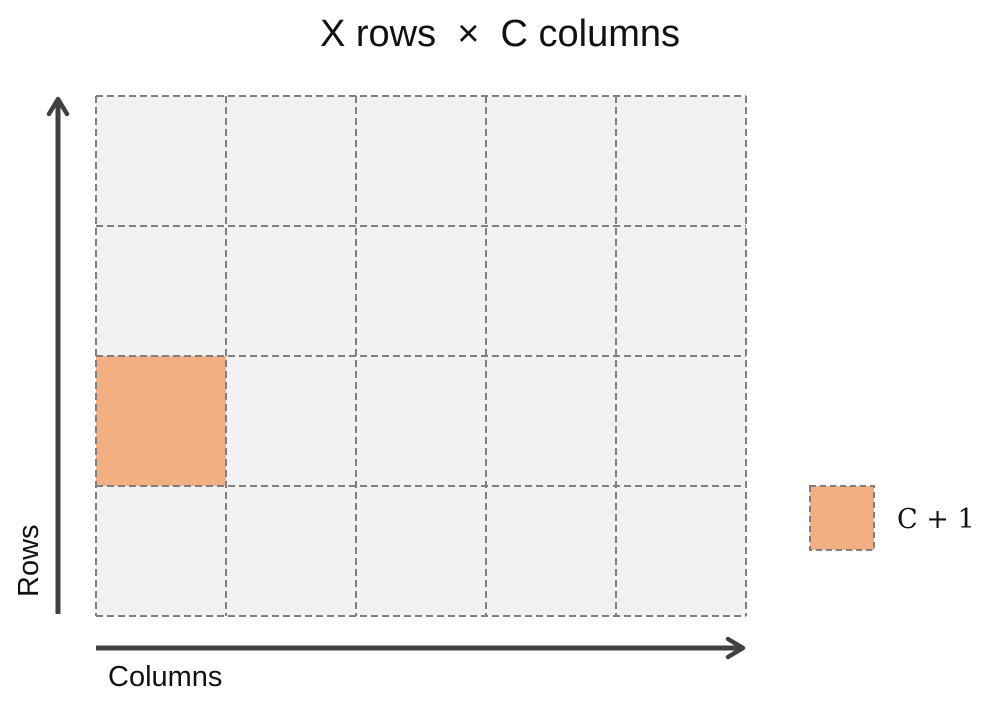 The image size is (985, 704). I want to click on diagram-title: X rows × C columns, so click(500, 34).